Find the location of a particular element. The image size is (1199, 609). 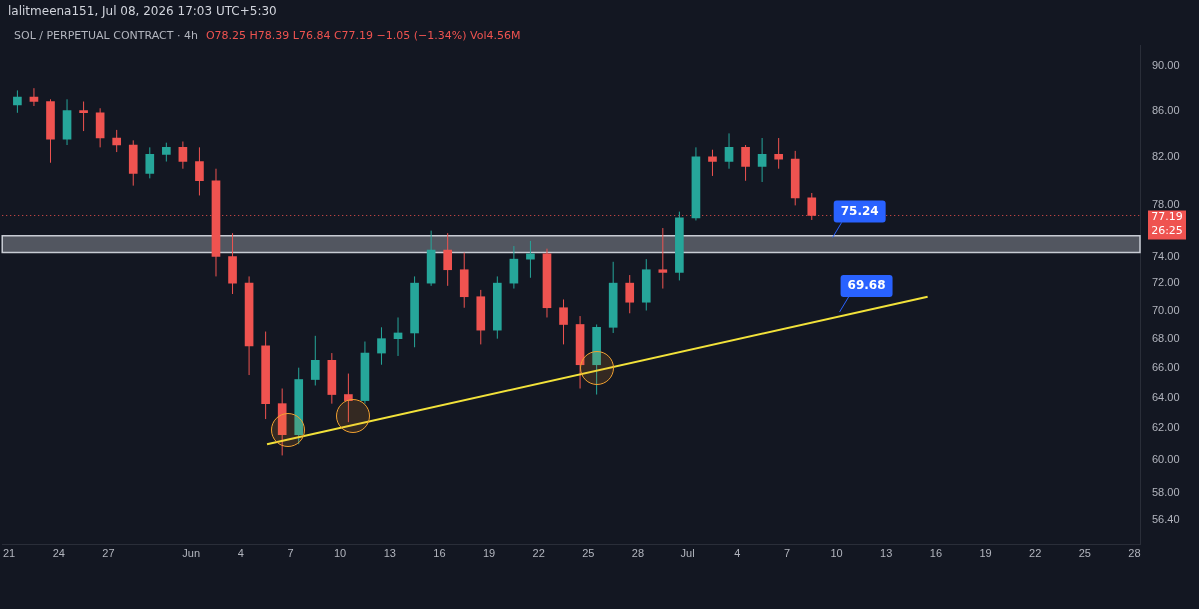

y-tick-label: 68.00 is located at coordinates (1166, 337).